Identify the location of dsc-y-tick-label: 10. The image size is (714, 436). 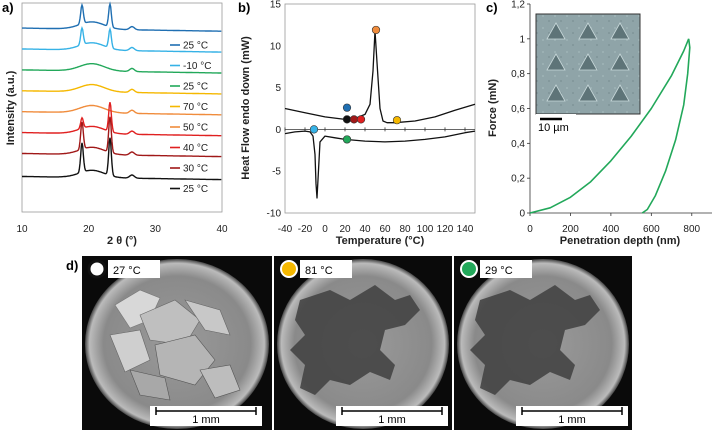
(276, 46).